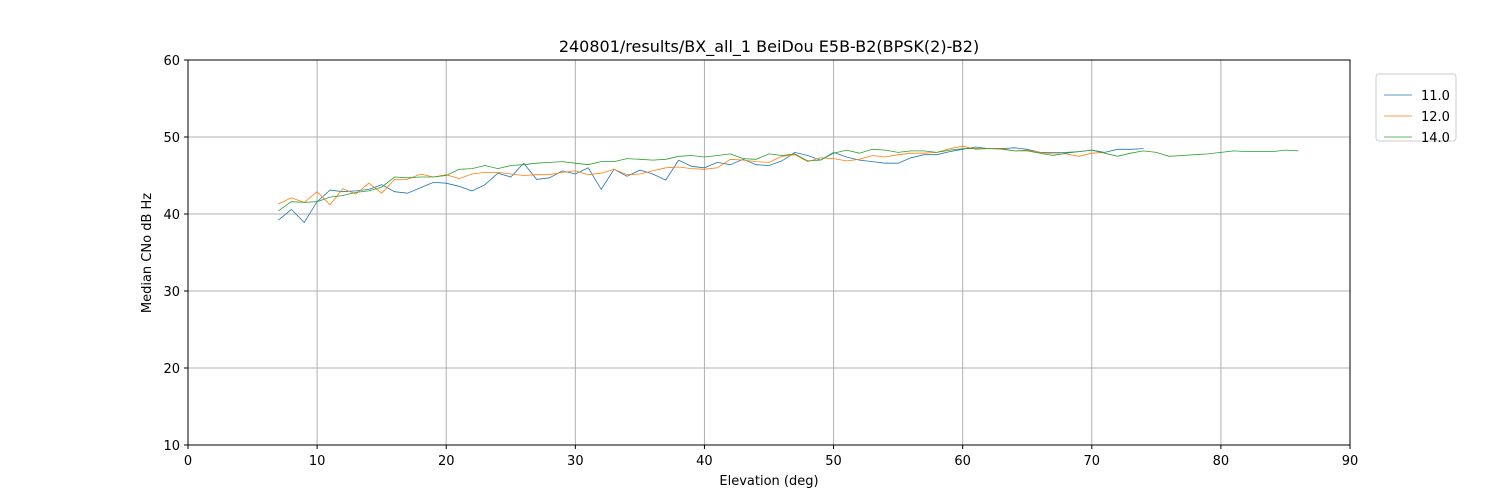 This screenshot has height=504, width=1500. Describe the element at coordinates (1350, 461) in the screenshot. I see `x-tick-label: 90` at that location.